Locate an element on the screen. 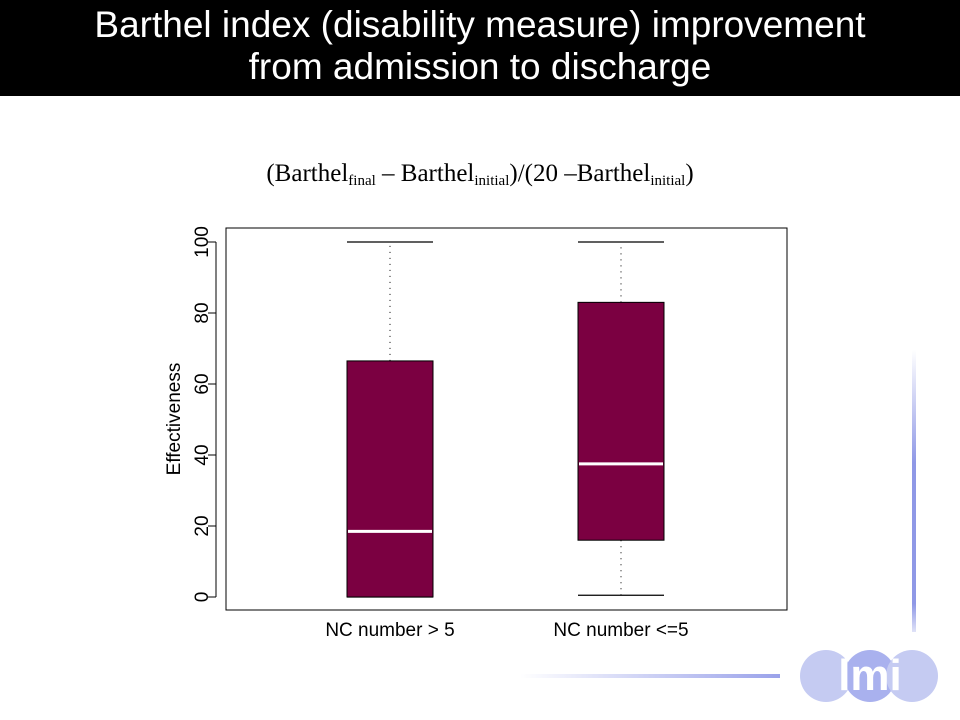  logo-text: lmi is located at coordinates (870, 675).